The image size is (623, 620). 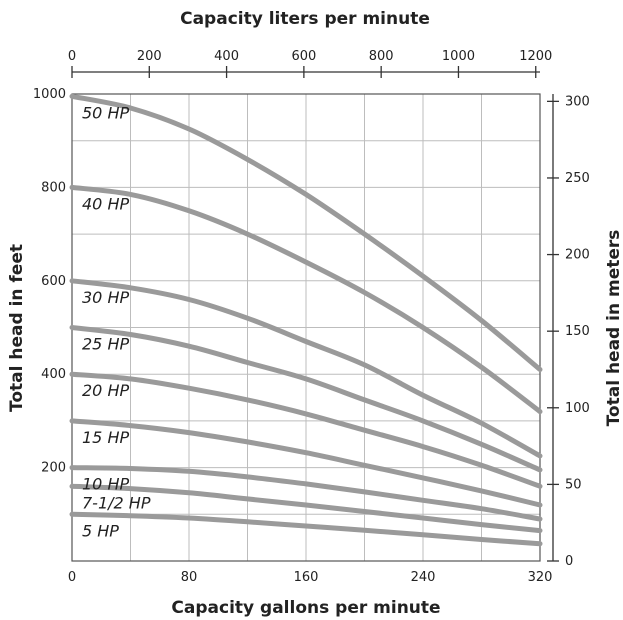 What do you see at coordinates (105, 112) in the screenshot?
I see `curve-label-50-hp: 50 HP` at bounding box center [105, 112].